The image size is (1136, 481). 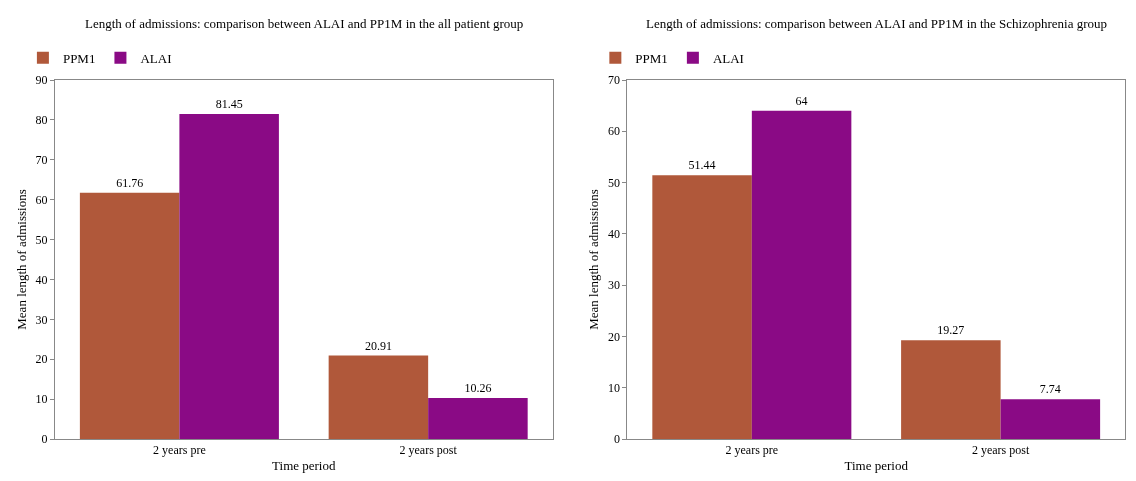 I want to click on data-label: 64, so click(x=801, y=100).